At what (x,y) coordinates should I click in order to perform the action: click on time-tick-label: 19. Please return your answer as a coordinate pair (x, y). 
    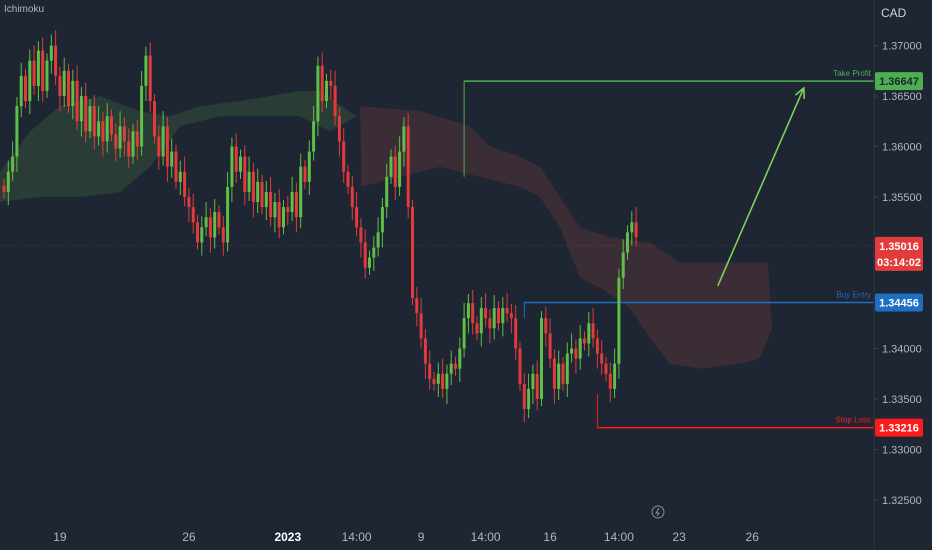
    Looking at the image, I should click on (60, 537).